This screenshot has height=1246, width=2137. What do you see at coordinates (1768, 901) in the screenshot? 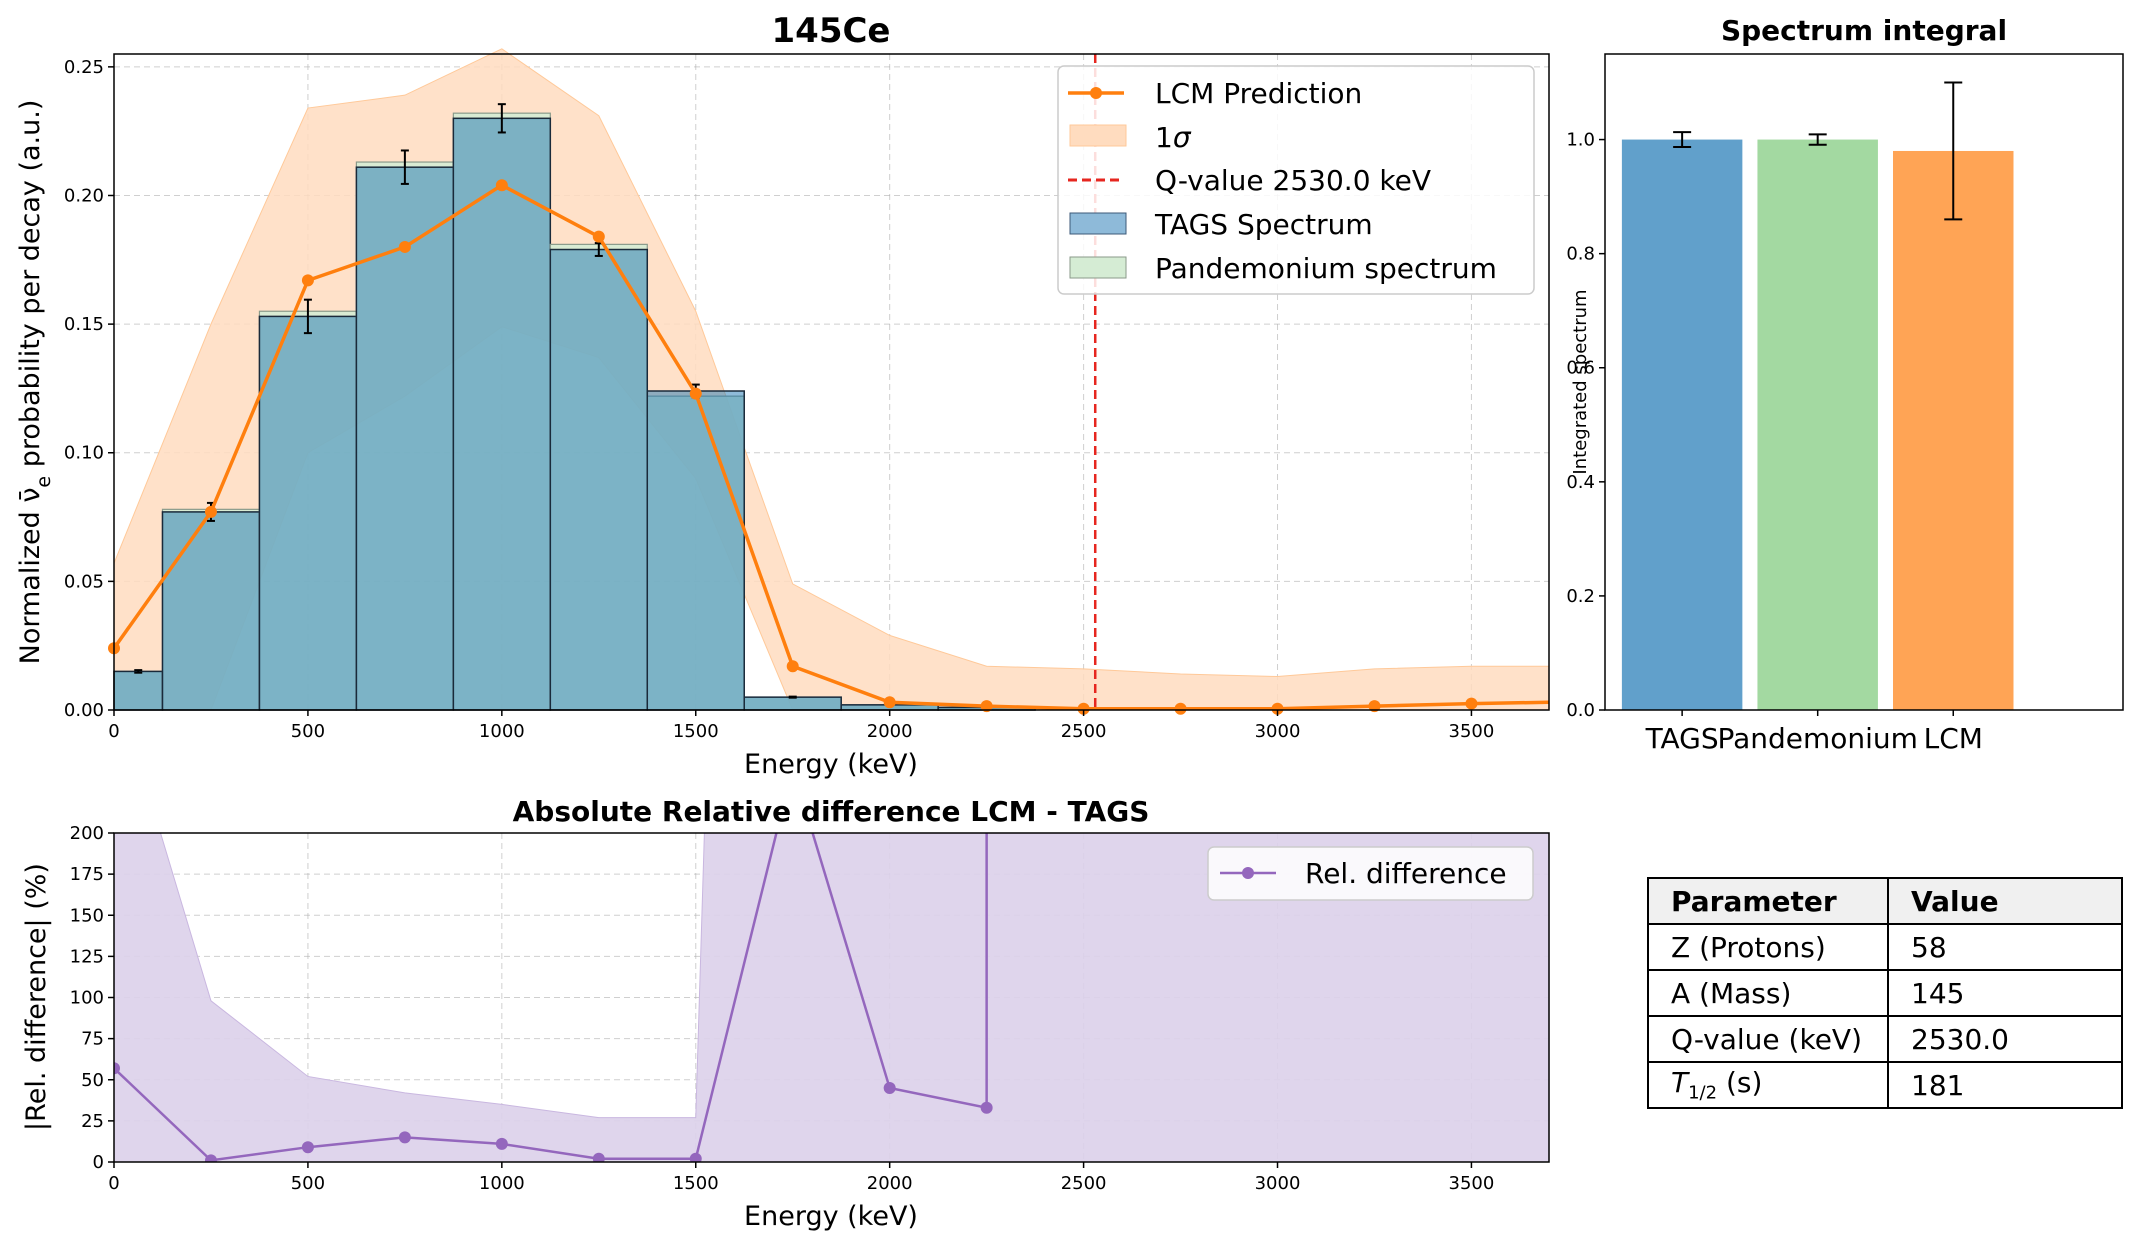
I see `table-header-parameter: Parameter` at bounding box center [1768, 901].